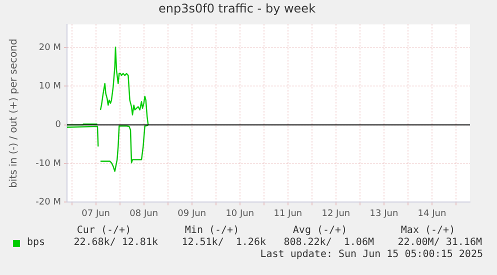 The width and height of the screenshot is (497, 275). Describe the element at coordinates (212, 231) in the screenshot. I see `text: Min (-/+)` at that location.